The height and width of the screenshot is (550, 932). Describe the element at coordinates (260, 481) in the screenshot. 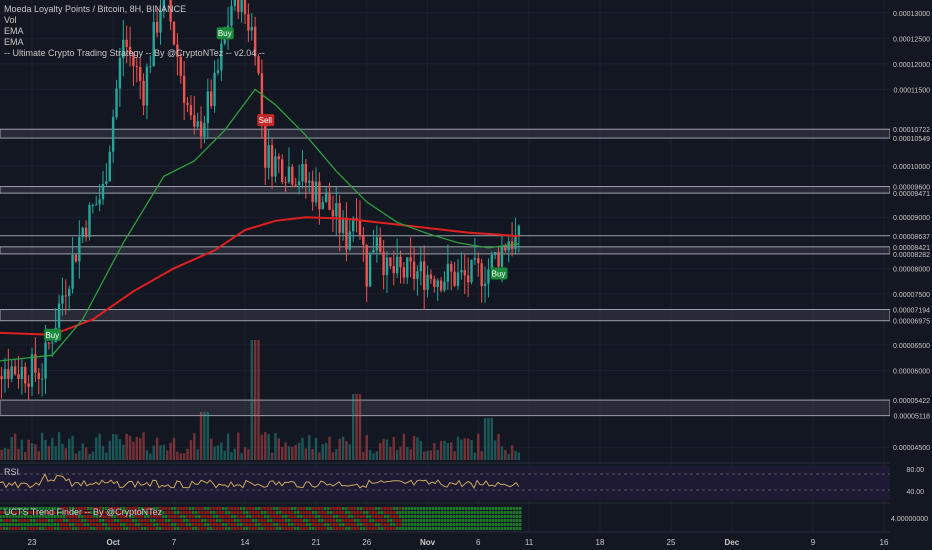

I see `rsi-line` at that location.